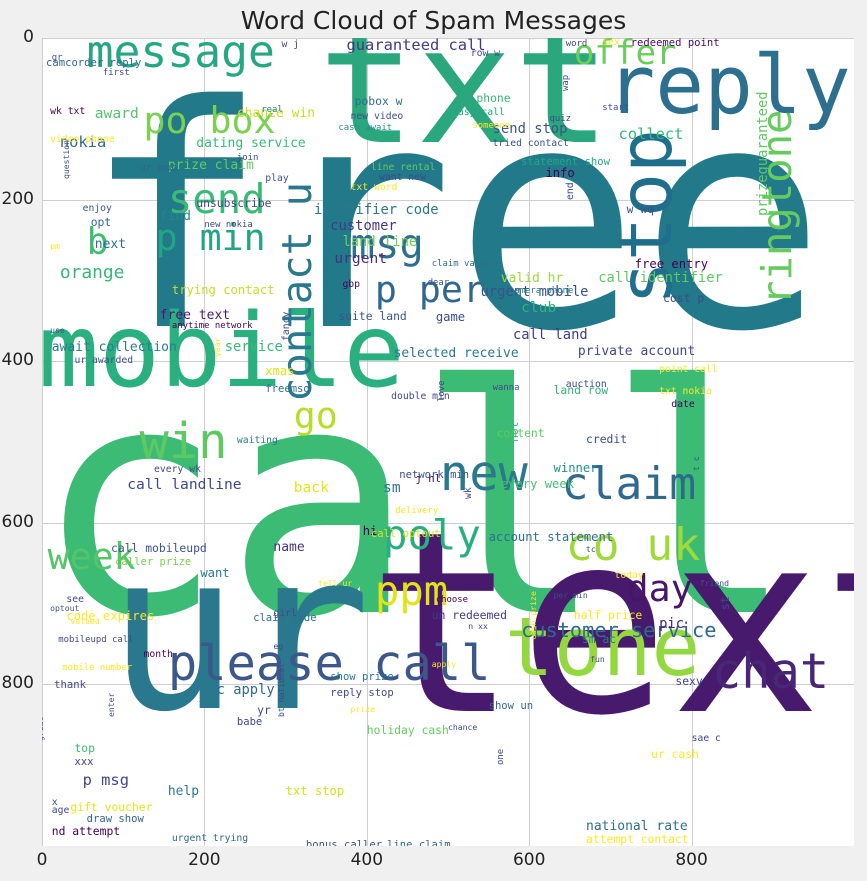  Describe the element at coordinates (281, 690) in the screenshot. I see `word-bt-national: bt national` at that location.